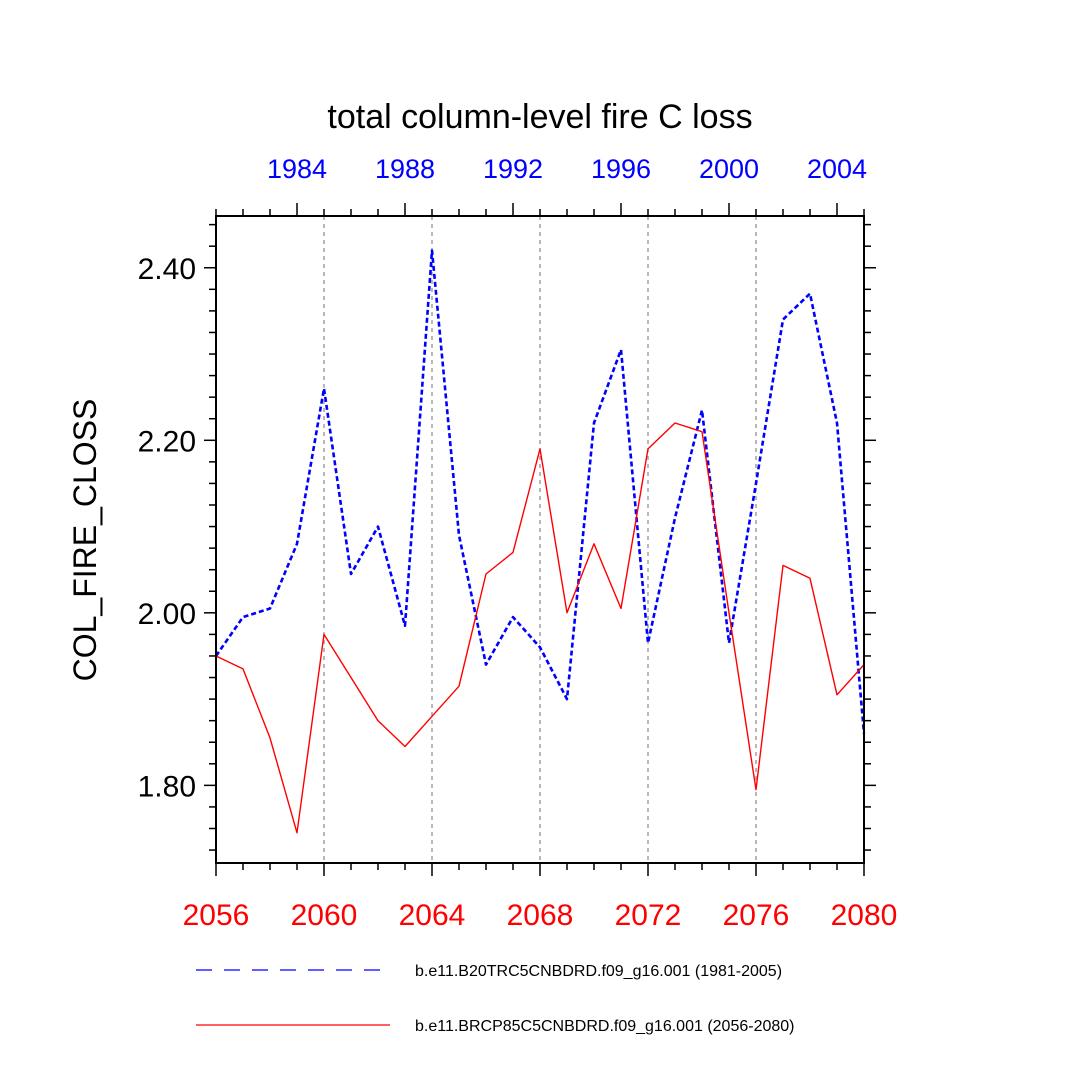 The height and width of the screenshot is (1080, 1080). I want to click on y-tick-label: 2.20, so click(167, 441).